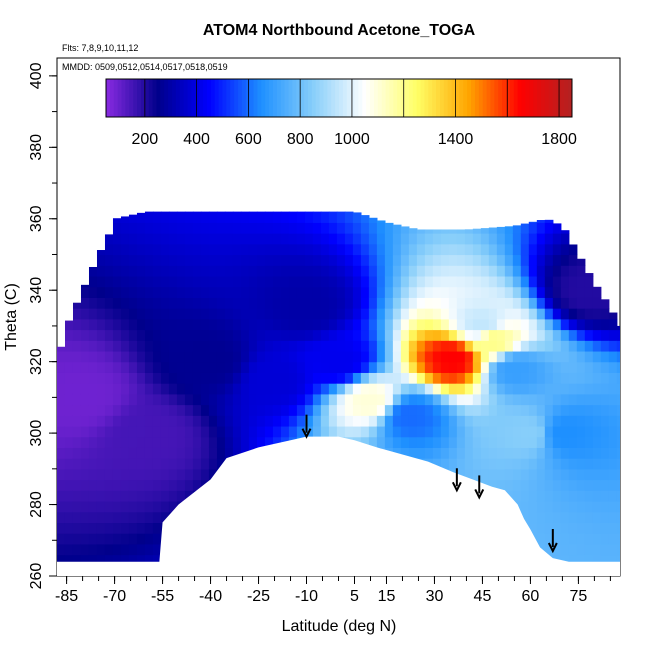  What do you see at coordinates (196, 139) in the screenshot?
I see `colorbar-tick-label: 400` at bounding box center [196, 139].